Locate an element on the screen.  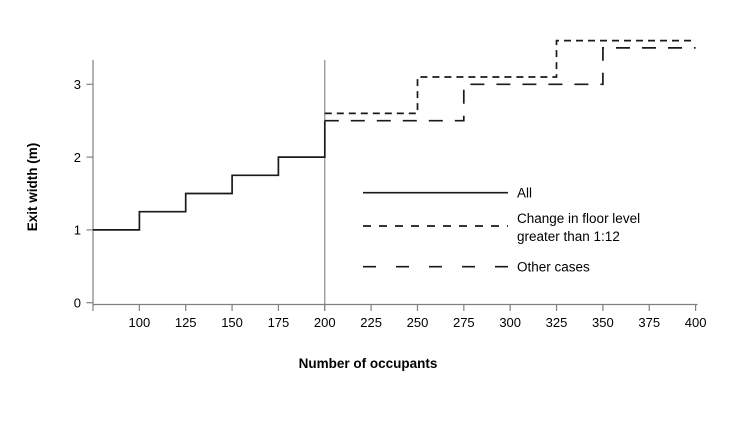
y-tick-label: 3 is located at coordinates (77, 84).